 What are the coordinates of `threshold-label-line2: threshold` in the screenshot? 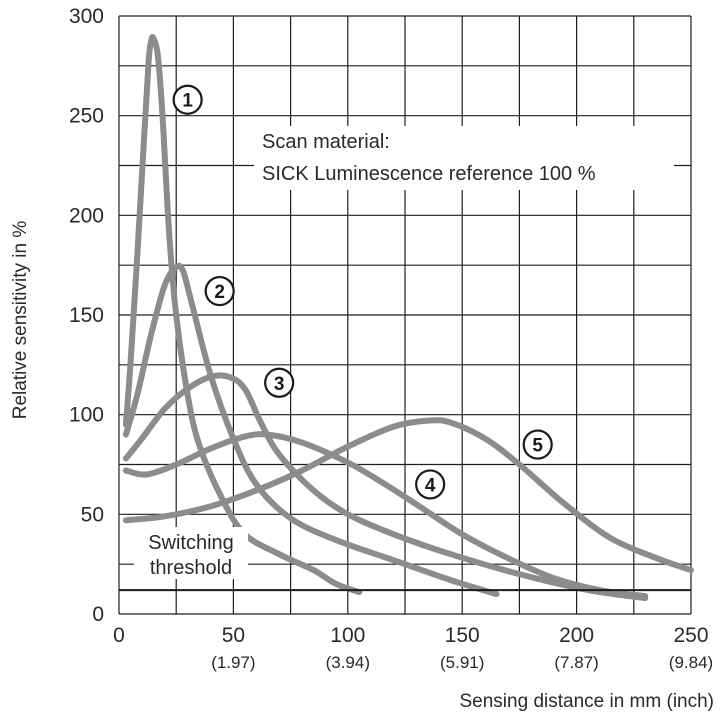 It's located at (191, 568).